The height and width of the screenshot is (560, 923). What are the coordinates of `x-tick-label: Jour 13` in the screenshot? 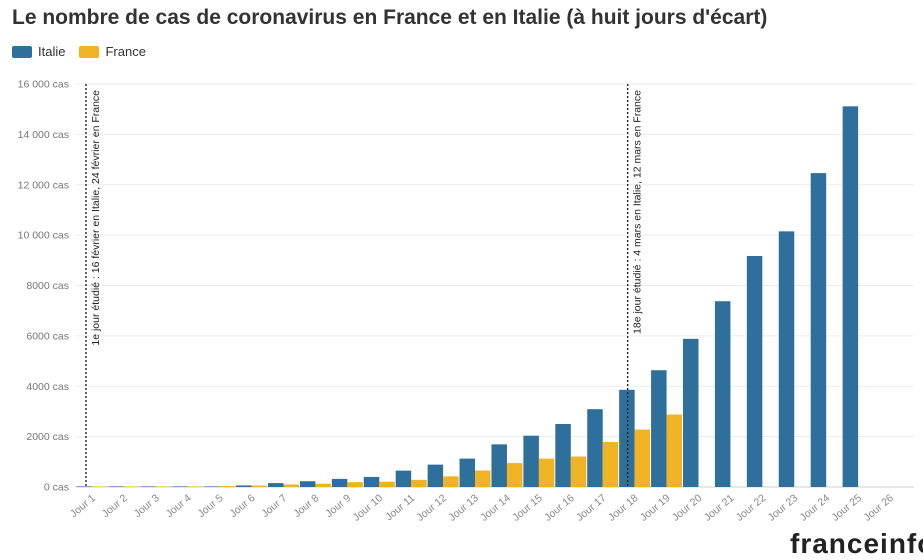 It's located at (463, 508).